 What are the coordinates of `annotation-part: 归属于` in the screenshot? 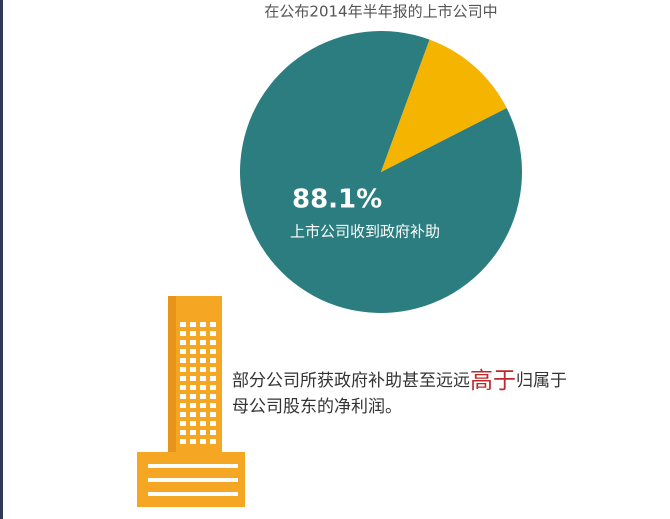 It's located at (541, 381).